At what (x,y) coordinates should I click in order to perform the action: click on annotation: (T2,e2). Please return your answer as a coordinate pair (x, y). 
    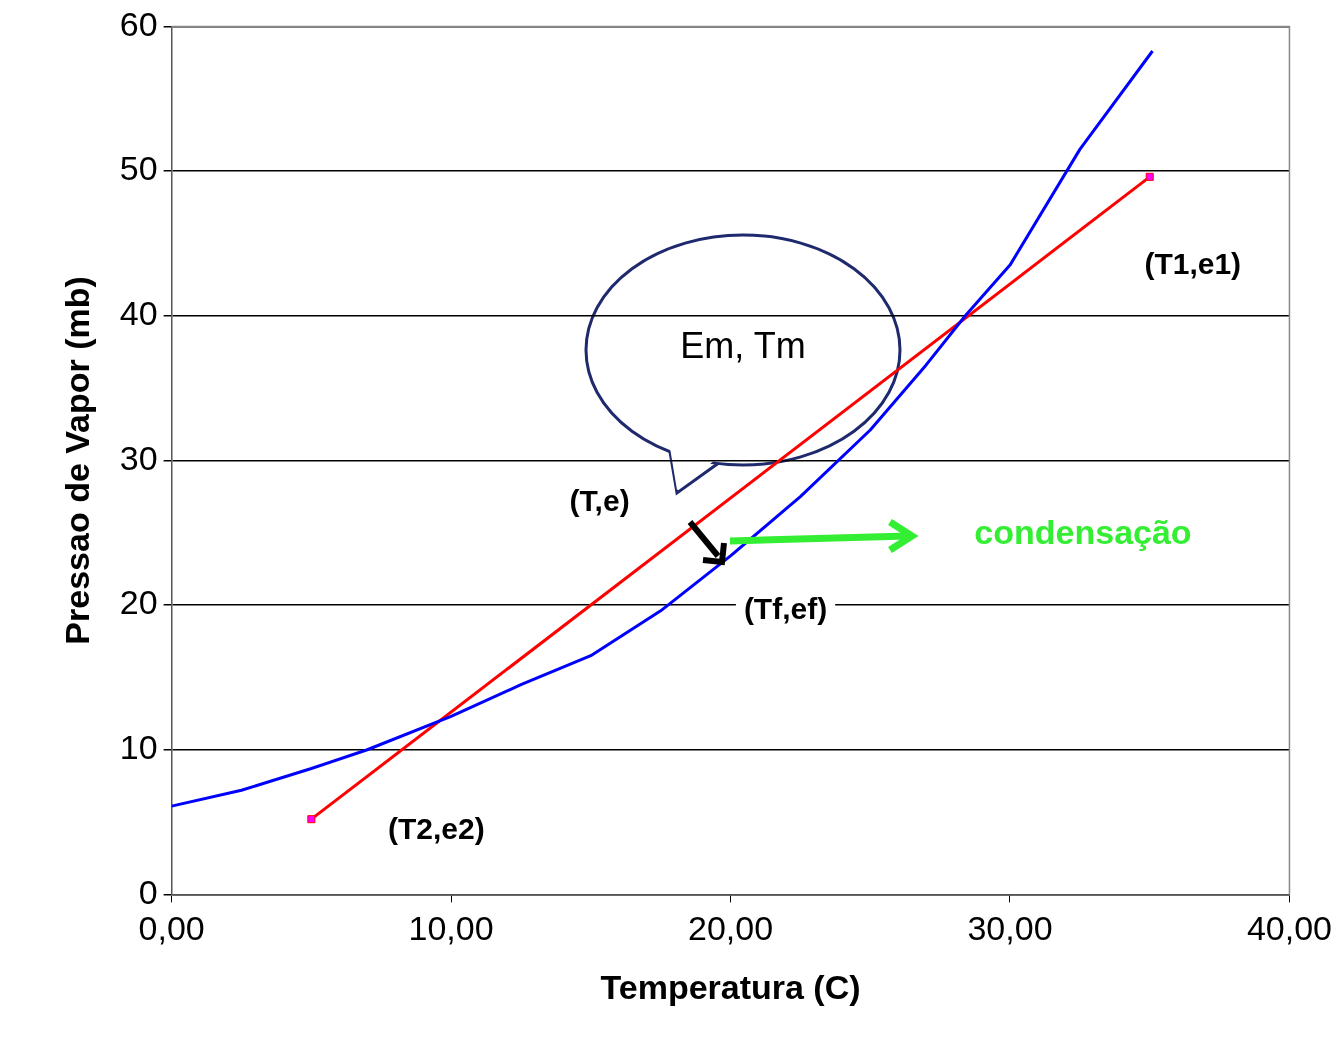
    Looking at the image, I should click on (436, 829).